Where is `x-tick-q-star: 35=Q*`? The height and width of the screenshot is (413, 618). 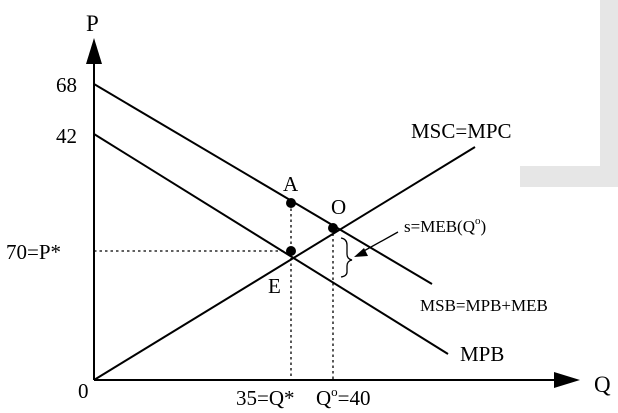
x-tick-q-star: 35=Q* is located at coordinates (265, 398).